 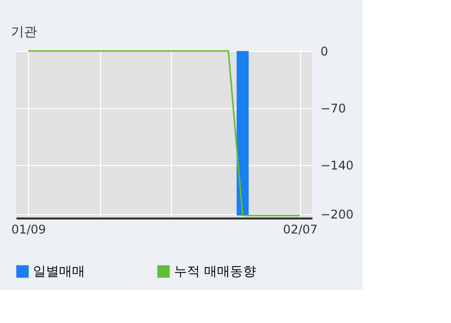 What do you see at coordinates (215, 272) in the screenshot?
I see `legend-label: 누적 매매동향` at bounding box center [215, 272].